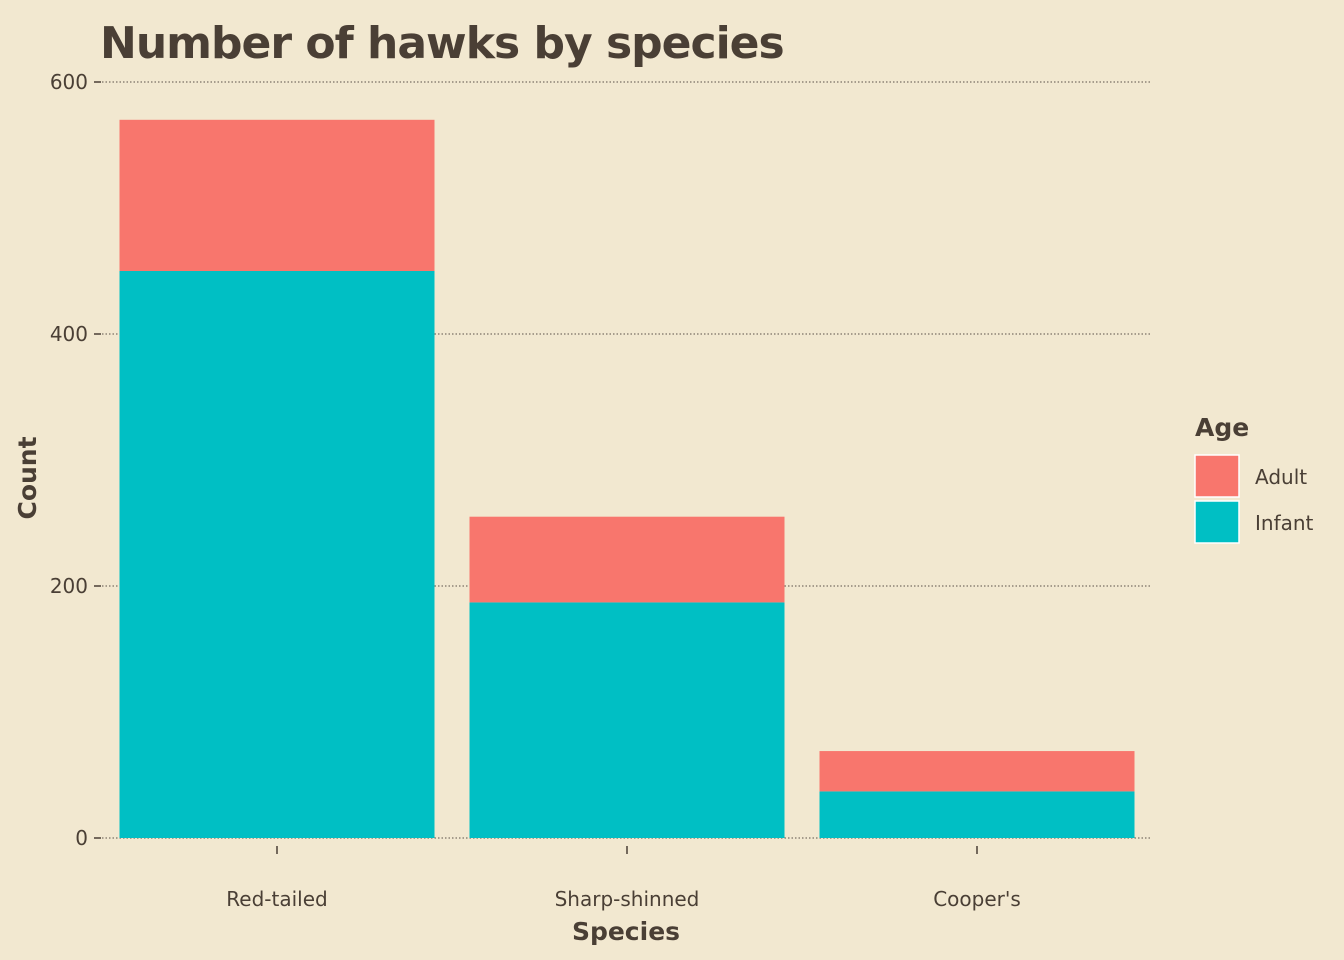 Image resolution: width=1344 pixels, height=960 pixels. I want to click on bar-infant-sharp-shinned, so click(627, 720).